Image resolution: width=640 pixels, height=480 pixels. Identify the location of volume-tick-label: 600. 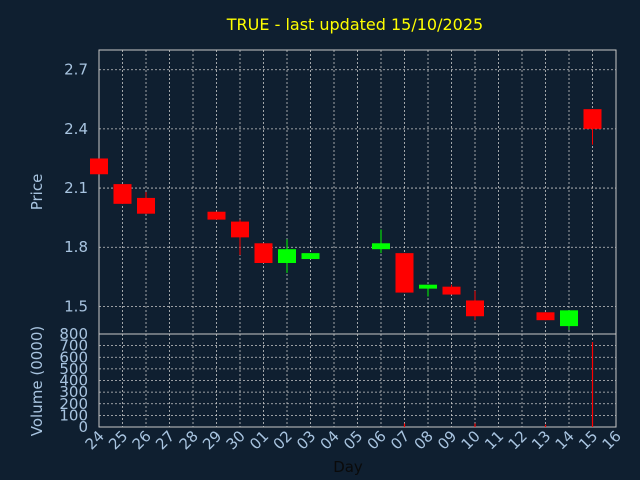
(73, 357).